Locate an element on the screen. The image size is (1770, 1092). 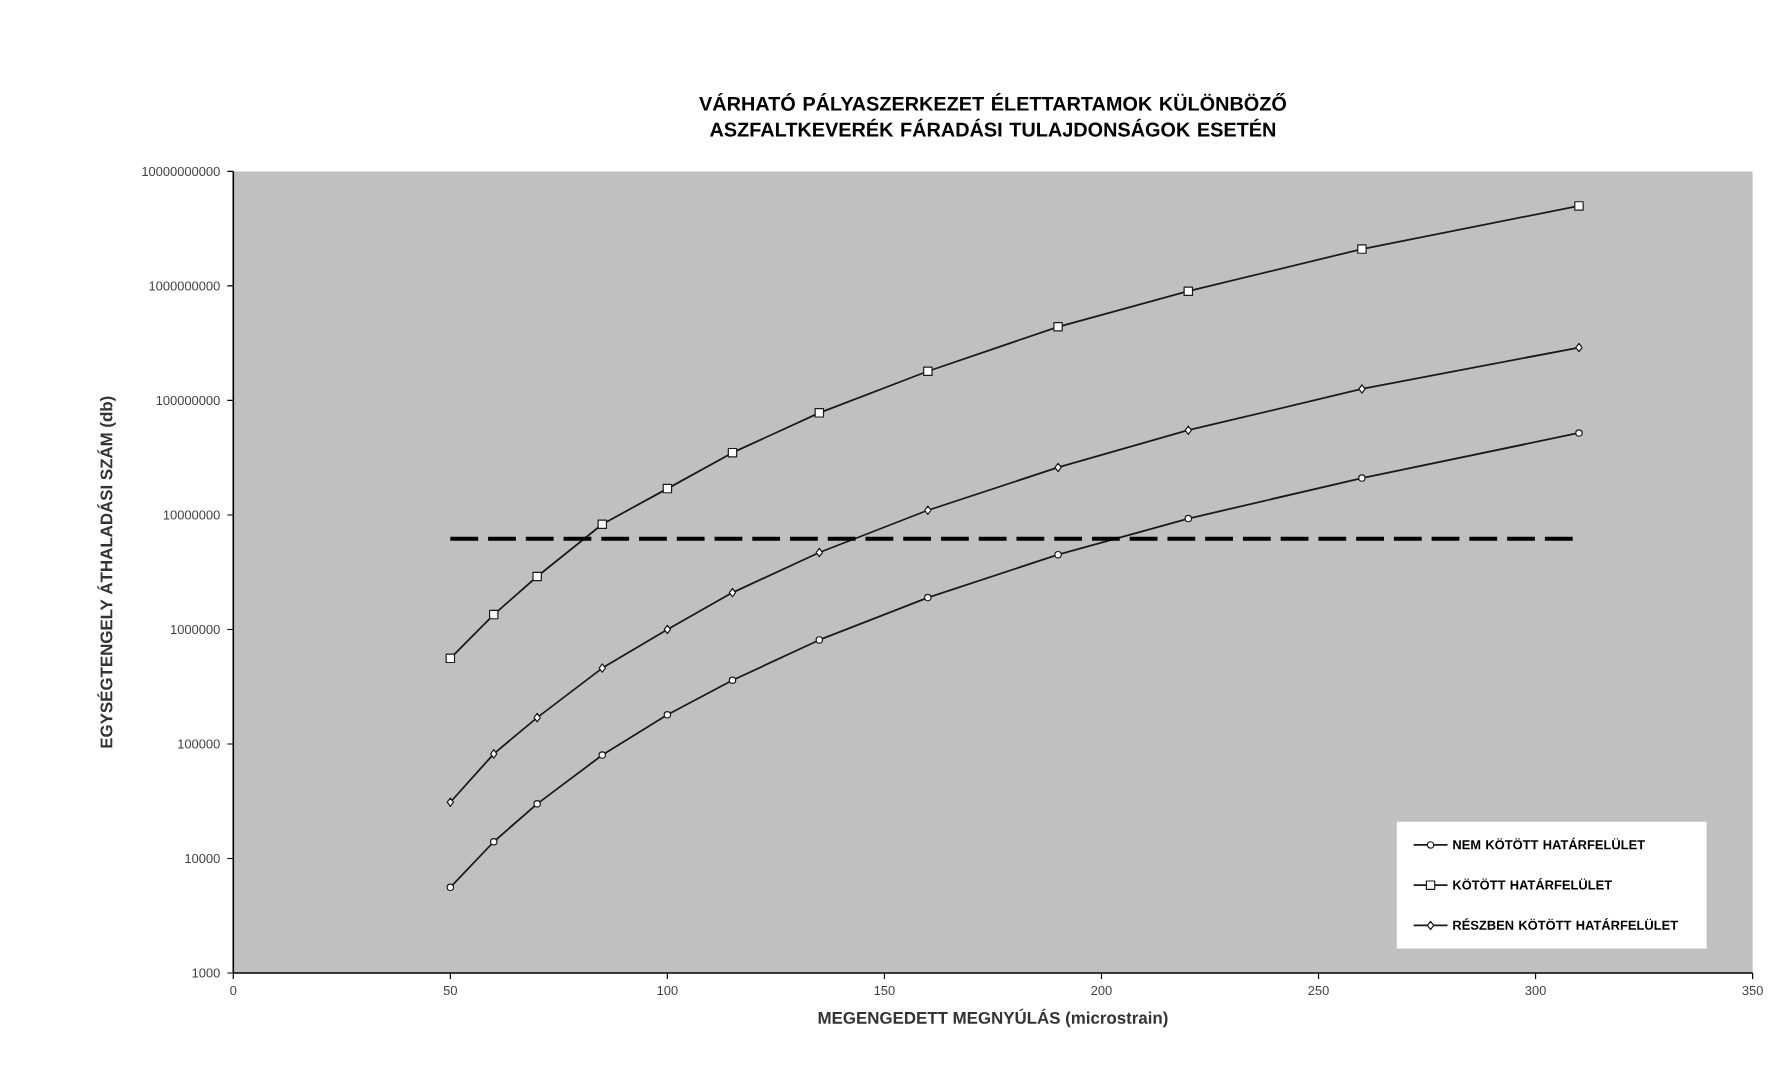
x-axis-title: MEGENGEDETT MEGNYÚLÁS (microstrain) is located at coordinates (993, 1017).